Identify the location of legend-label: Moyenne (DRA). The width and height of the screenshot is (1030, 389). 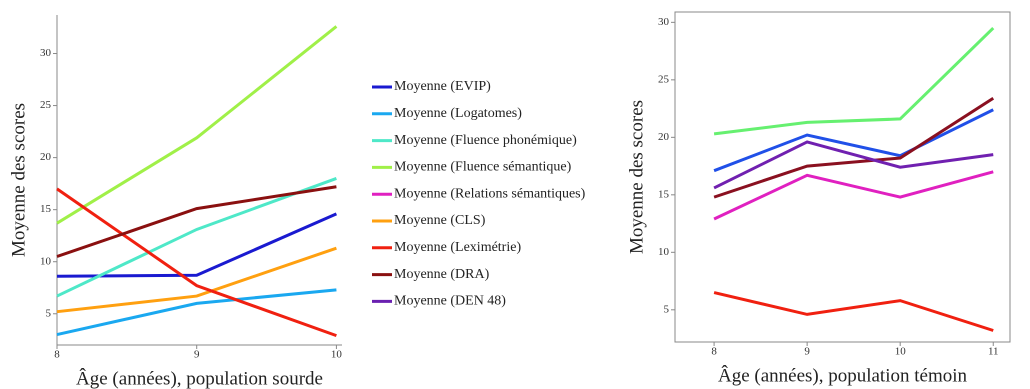
(442, 274).